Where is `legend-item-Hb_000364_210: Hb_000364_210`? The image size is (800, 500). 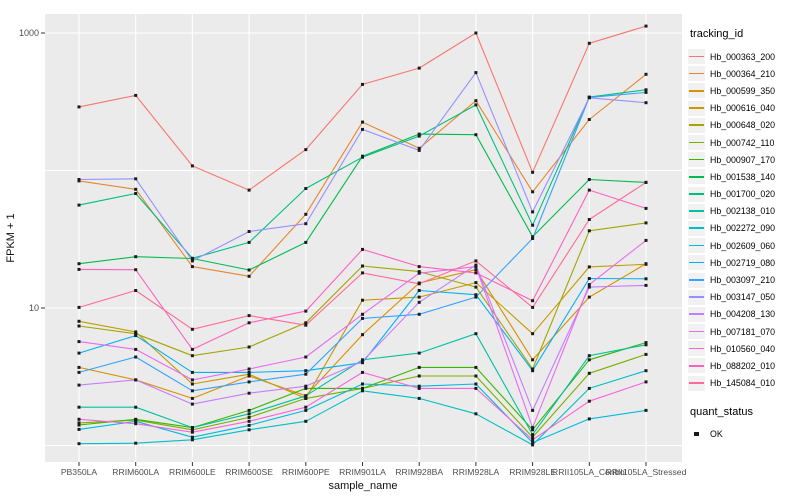 legend-item-Hb_000364_210: Hb_000364_210 is located at coordinates (744, 73).